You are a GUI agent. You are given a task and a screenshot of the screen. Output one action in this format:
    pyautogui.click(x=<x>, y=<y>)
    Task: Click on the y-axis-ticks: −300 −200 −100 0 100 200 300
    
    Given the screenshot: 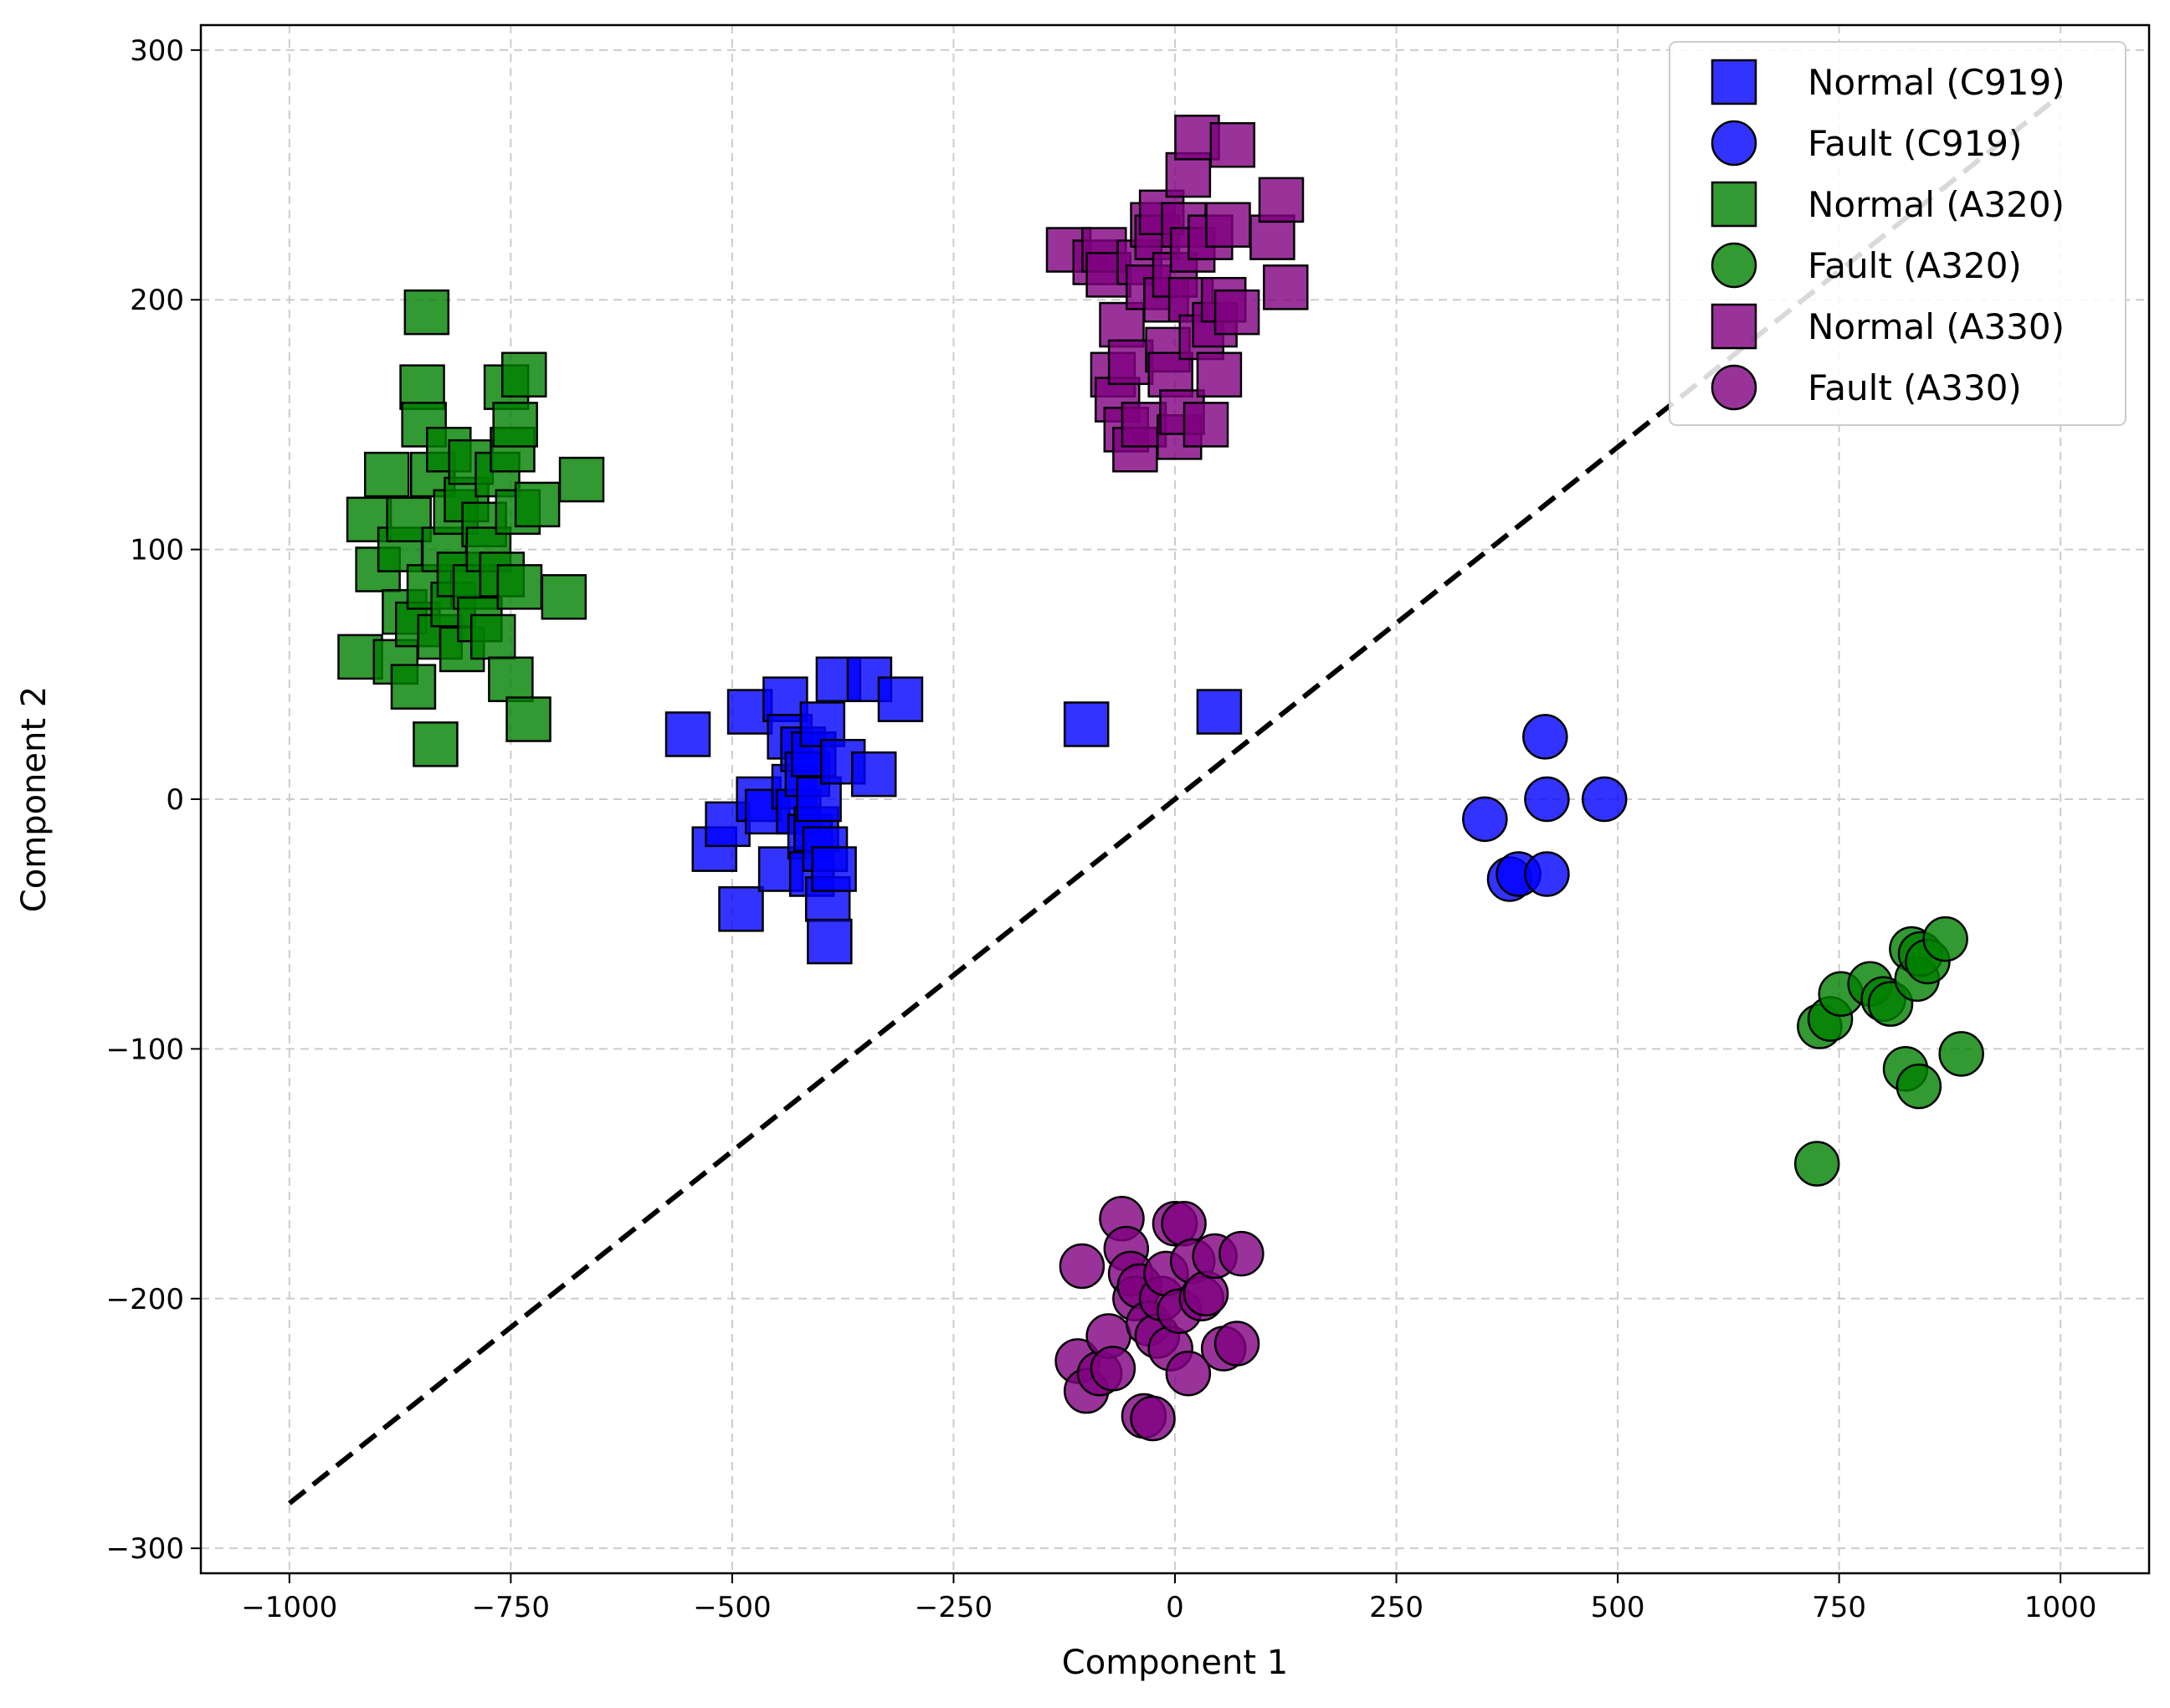 What is the action you would take?
    pyautogui.click(x=153, y=800)
    